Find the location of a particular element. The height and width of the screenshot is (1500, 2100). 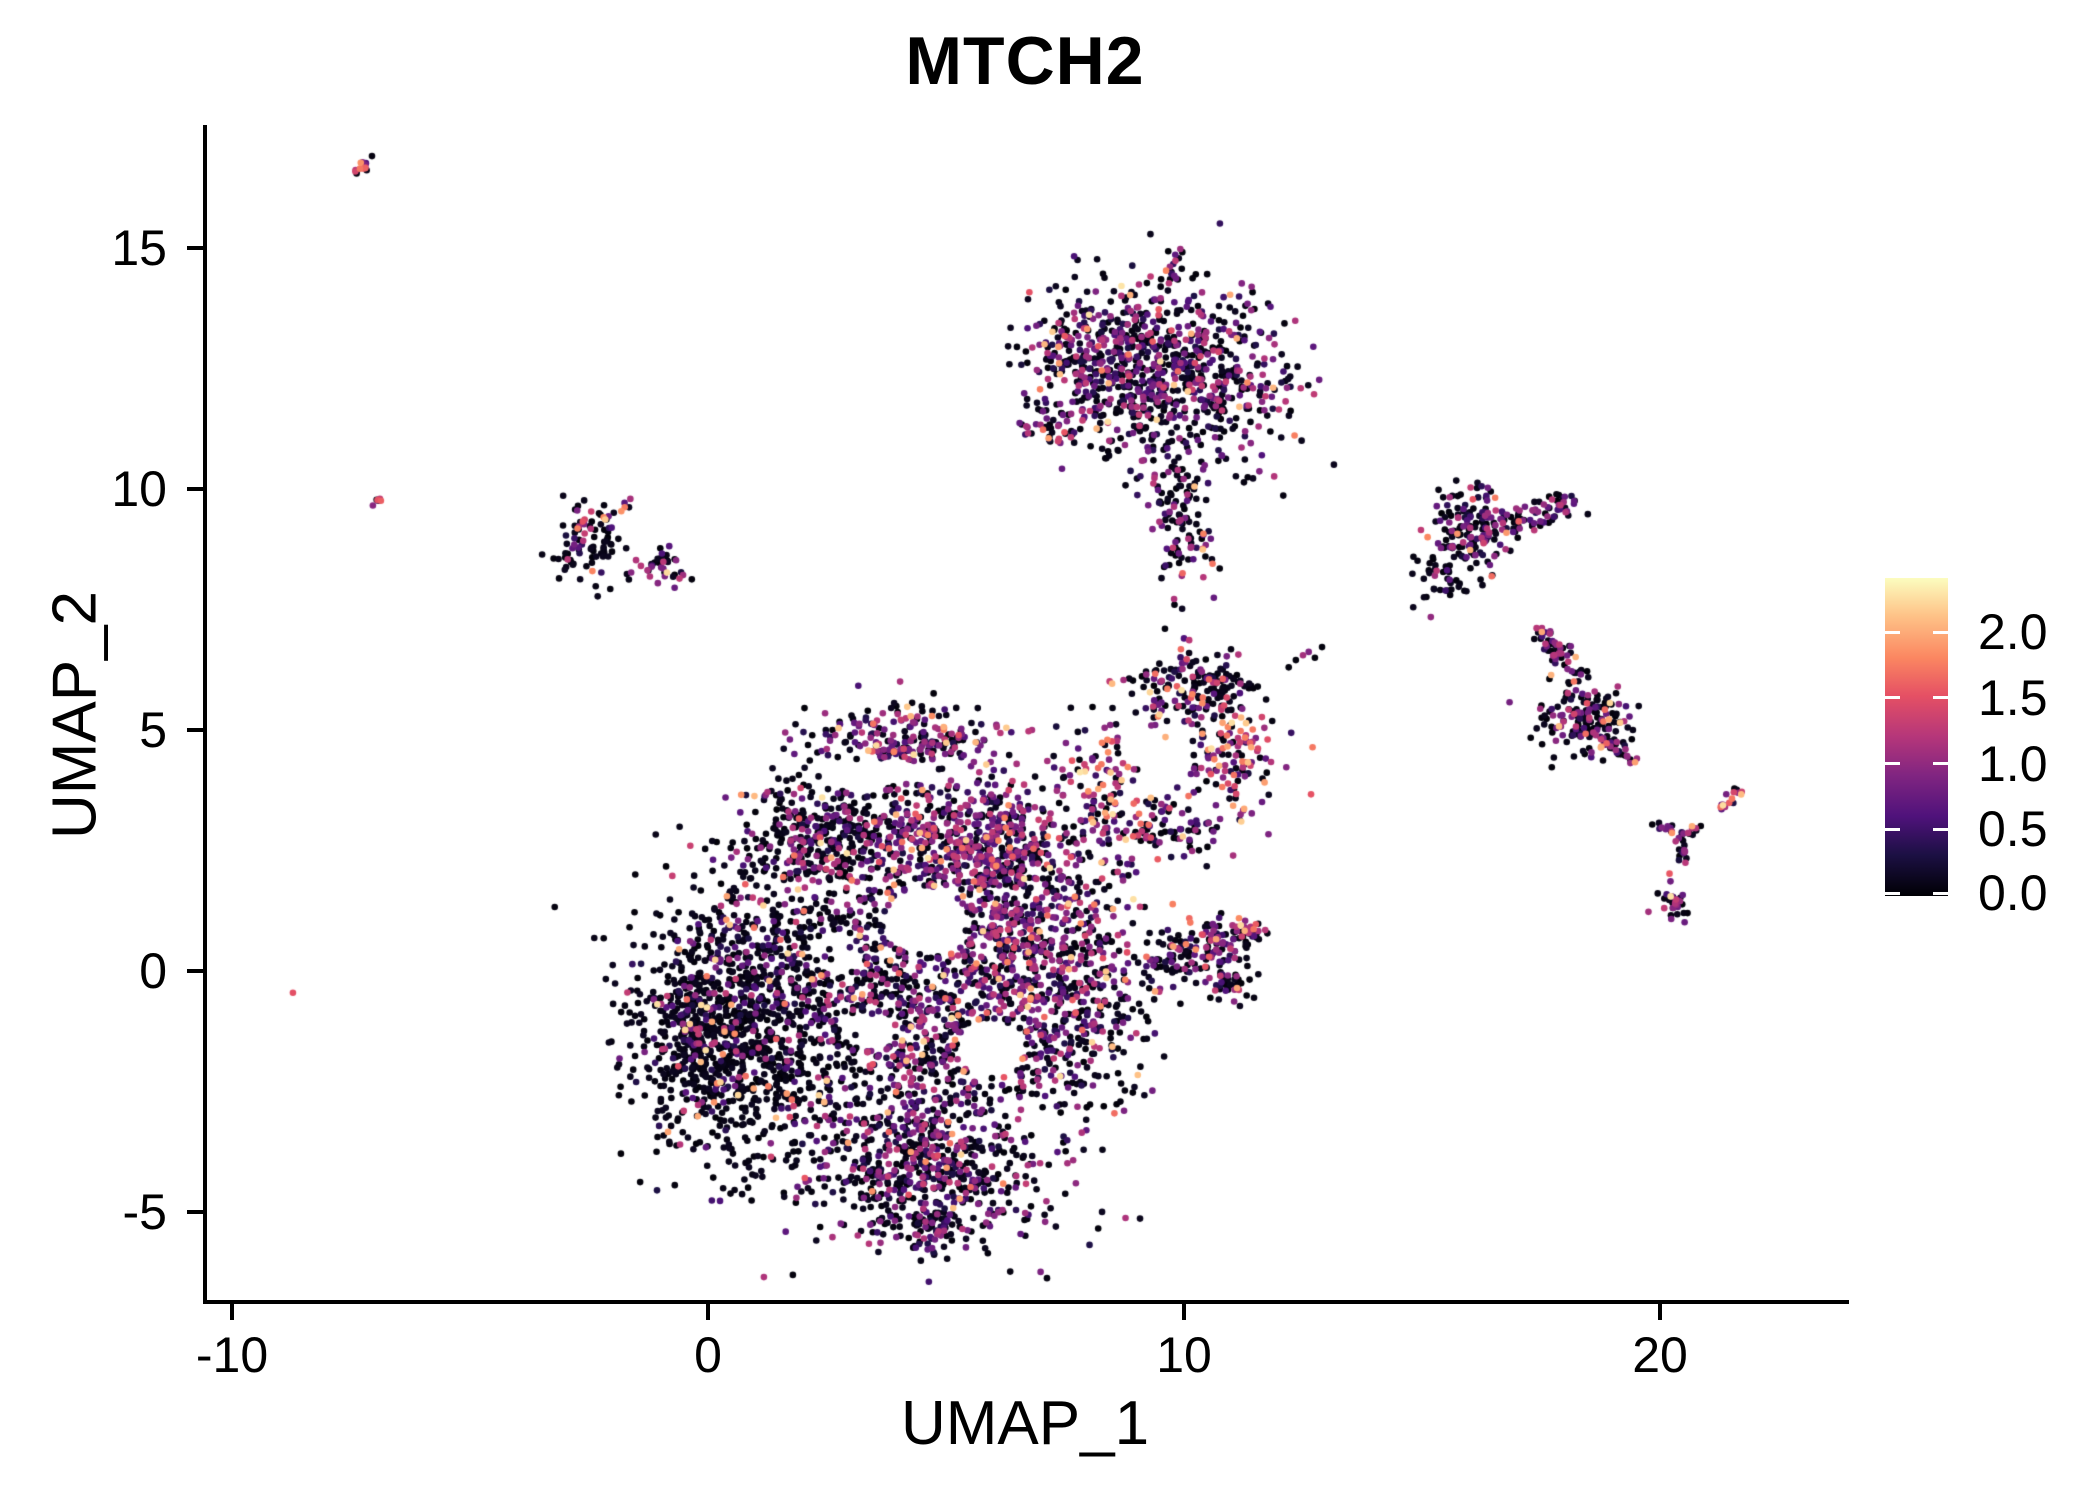

x-axis-tick-label: 0 is located at coordinates (708, 1355).